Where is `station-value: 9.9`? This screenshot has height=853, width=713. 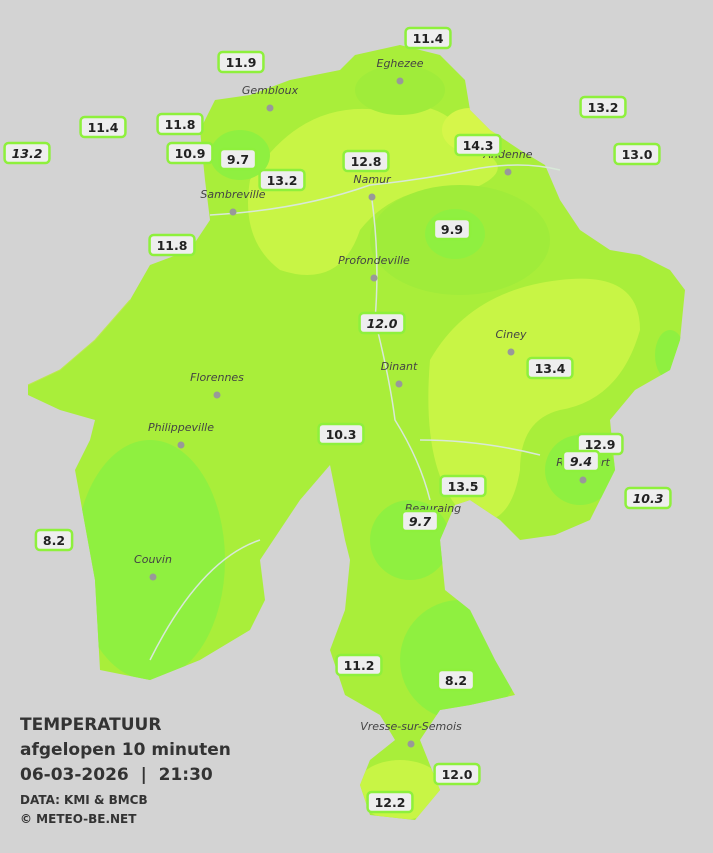
station-value: 9.9 is located at coordinates (452, 229).